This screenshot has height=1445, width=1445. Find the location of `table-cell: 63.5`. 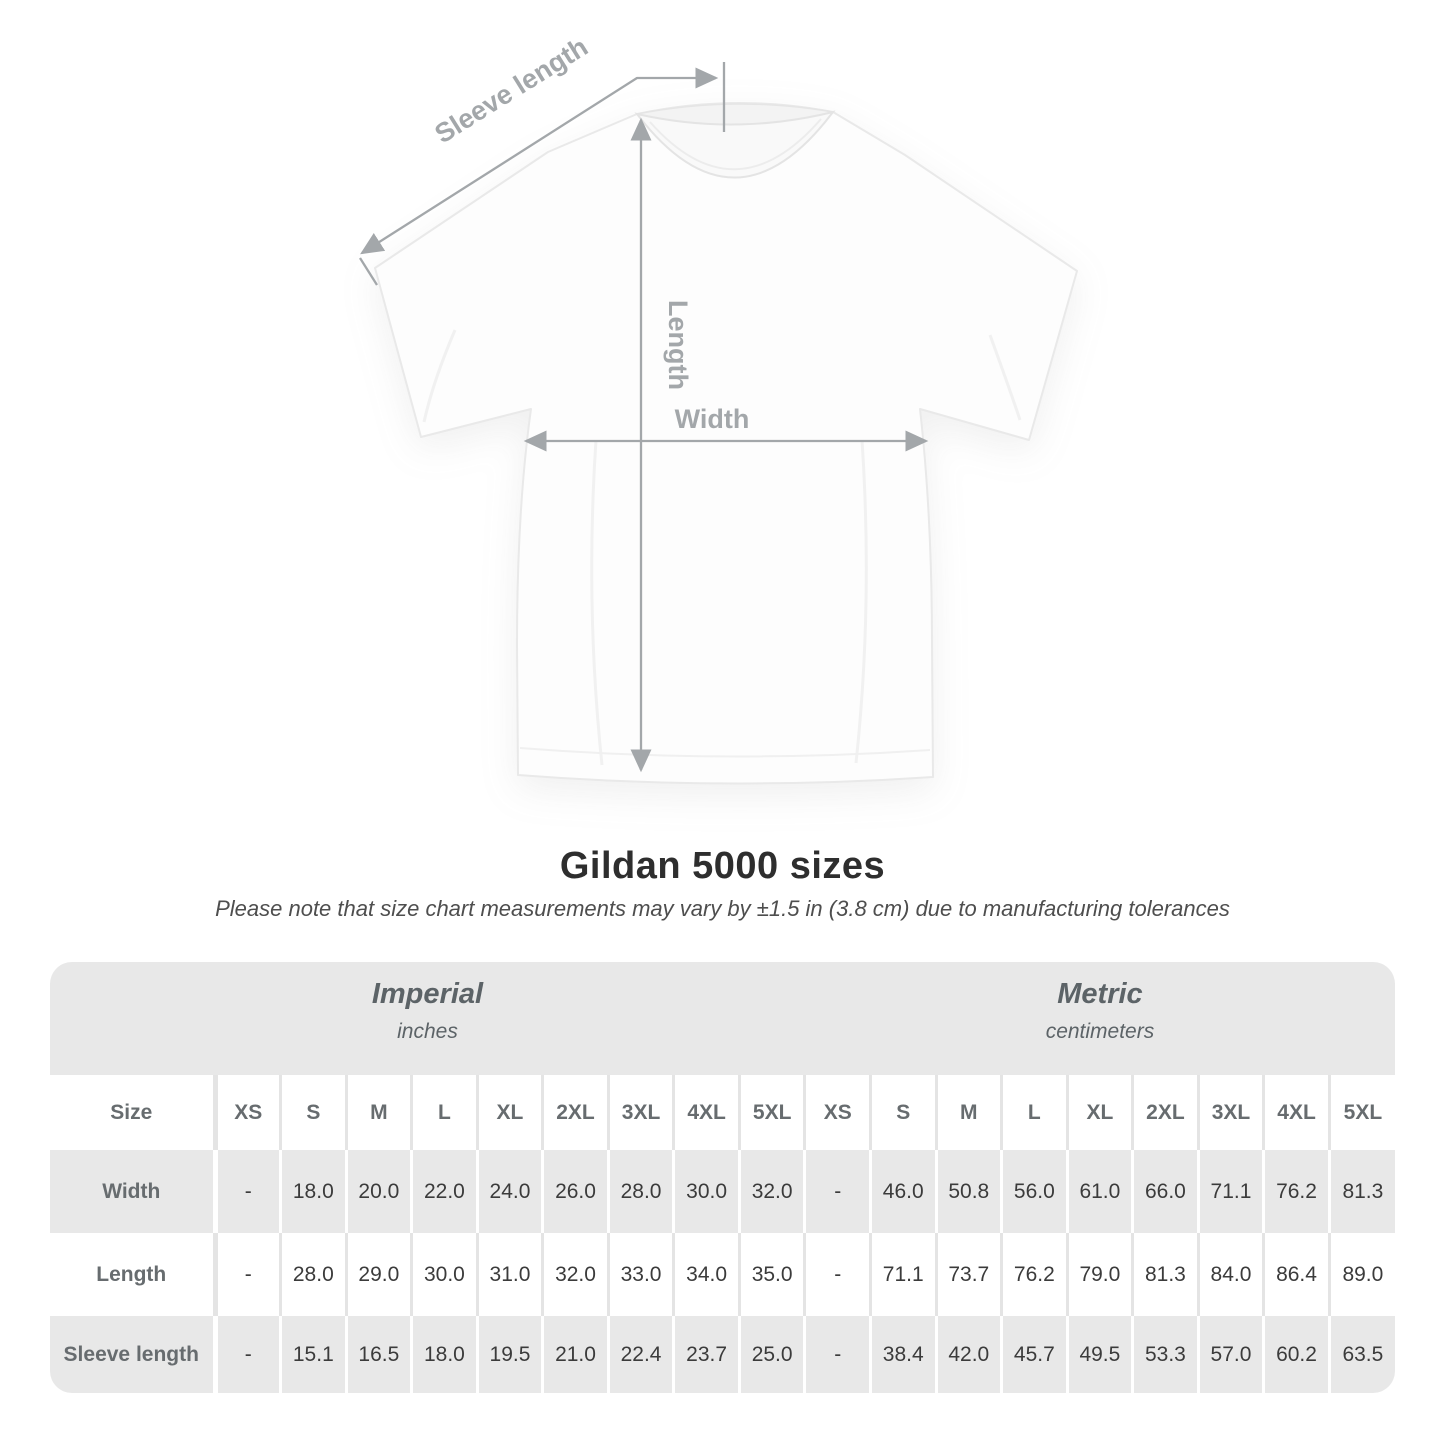

table-cell: 63.5 is located at coordinates (1361, 1354).